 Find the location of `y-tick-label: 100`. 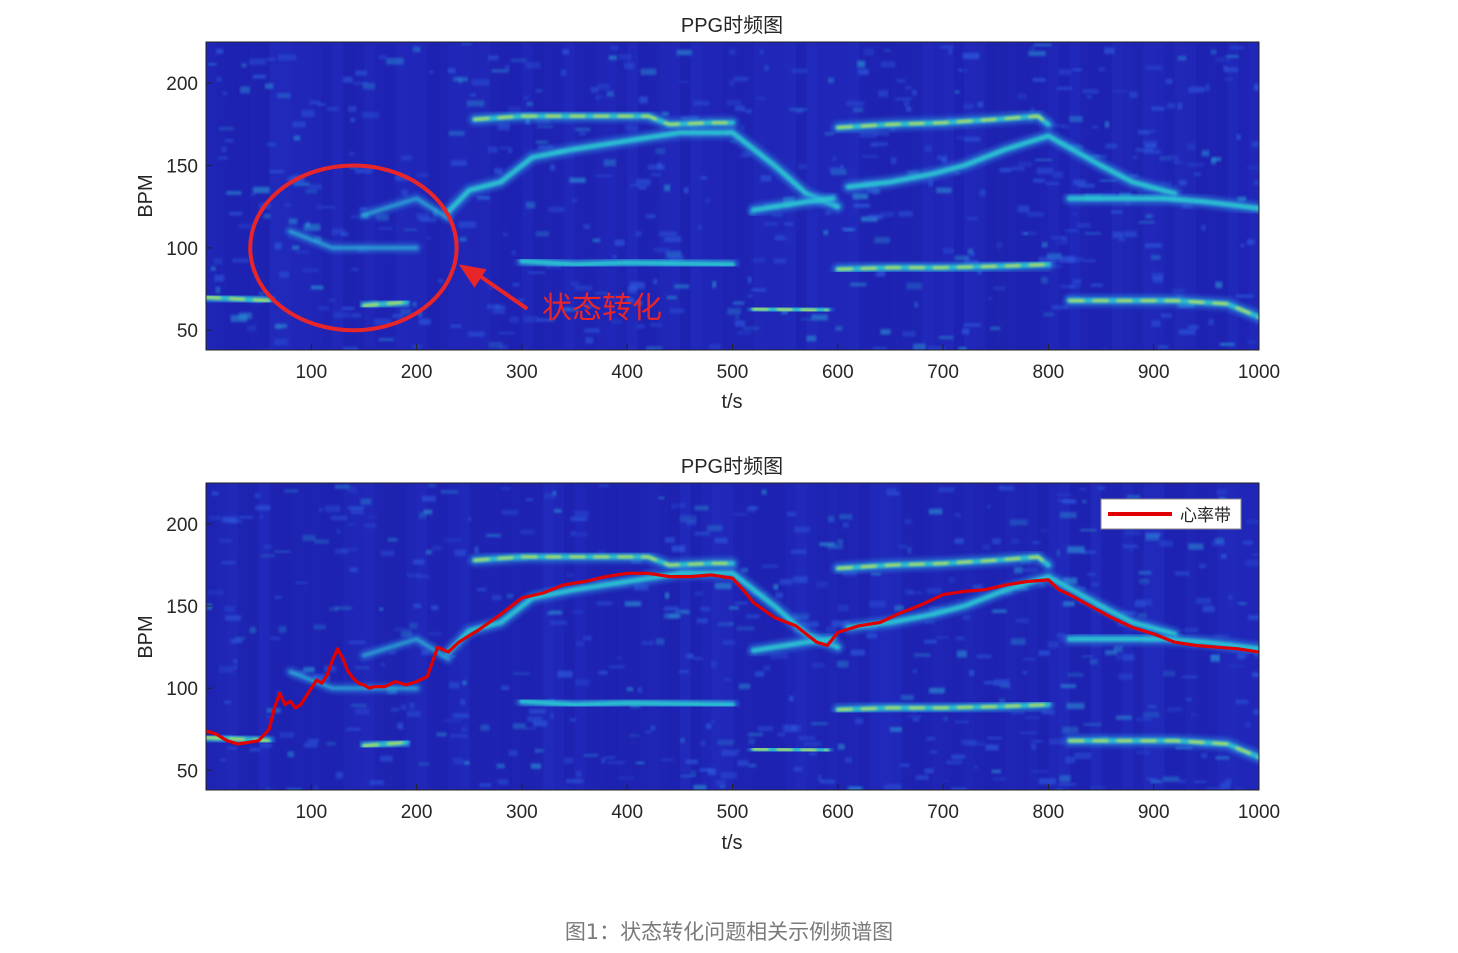

y-tick-label: 100 is located at coordinates (182, 249).